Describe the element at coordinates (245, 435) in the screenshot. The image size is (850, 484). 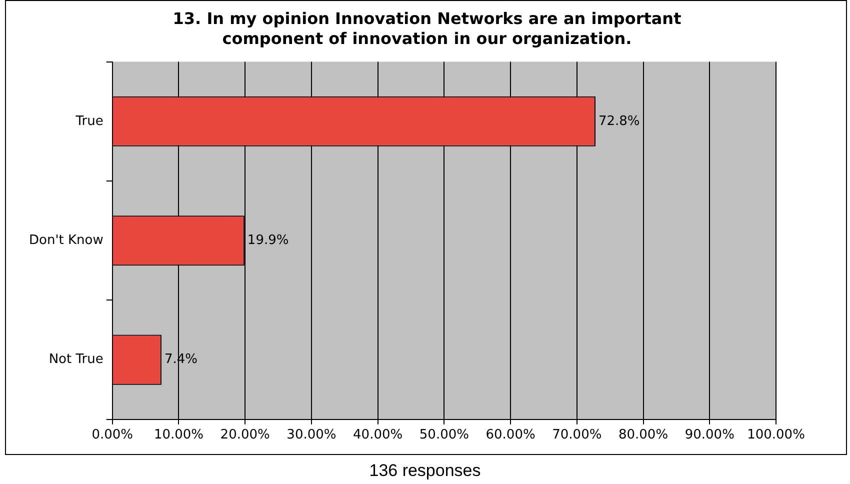
I see `x-tick-label: 20.00%` at that location.